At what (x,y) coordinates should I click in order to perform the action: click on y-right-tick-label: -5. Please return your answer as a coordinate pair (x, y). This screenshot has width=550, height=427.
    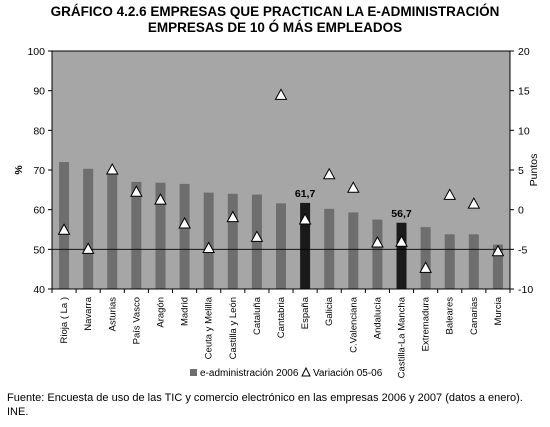
    Looking at the image, I should click on (522, 250).